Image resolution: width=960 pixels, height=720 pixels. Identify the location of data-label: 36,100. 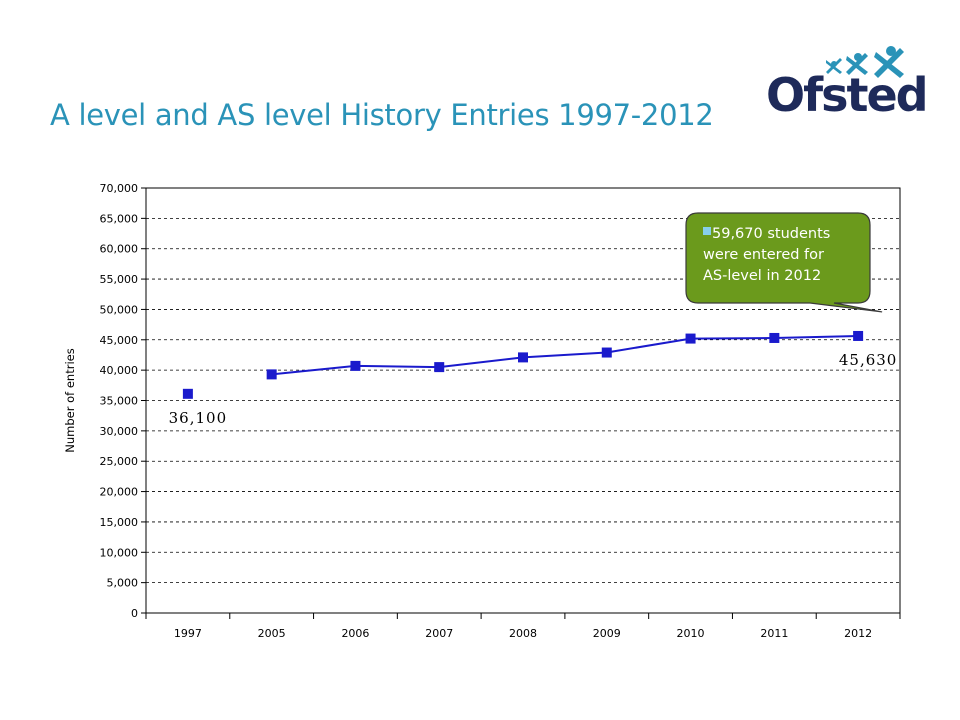
(198, 418).